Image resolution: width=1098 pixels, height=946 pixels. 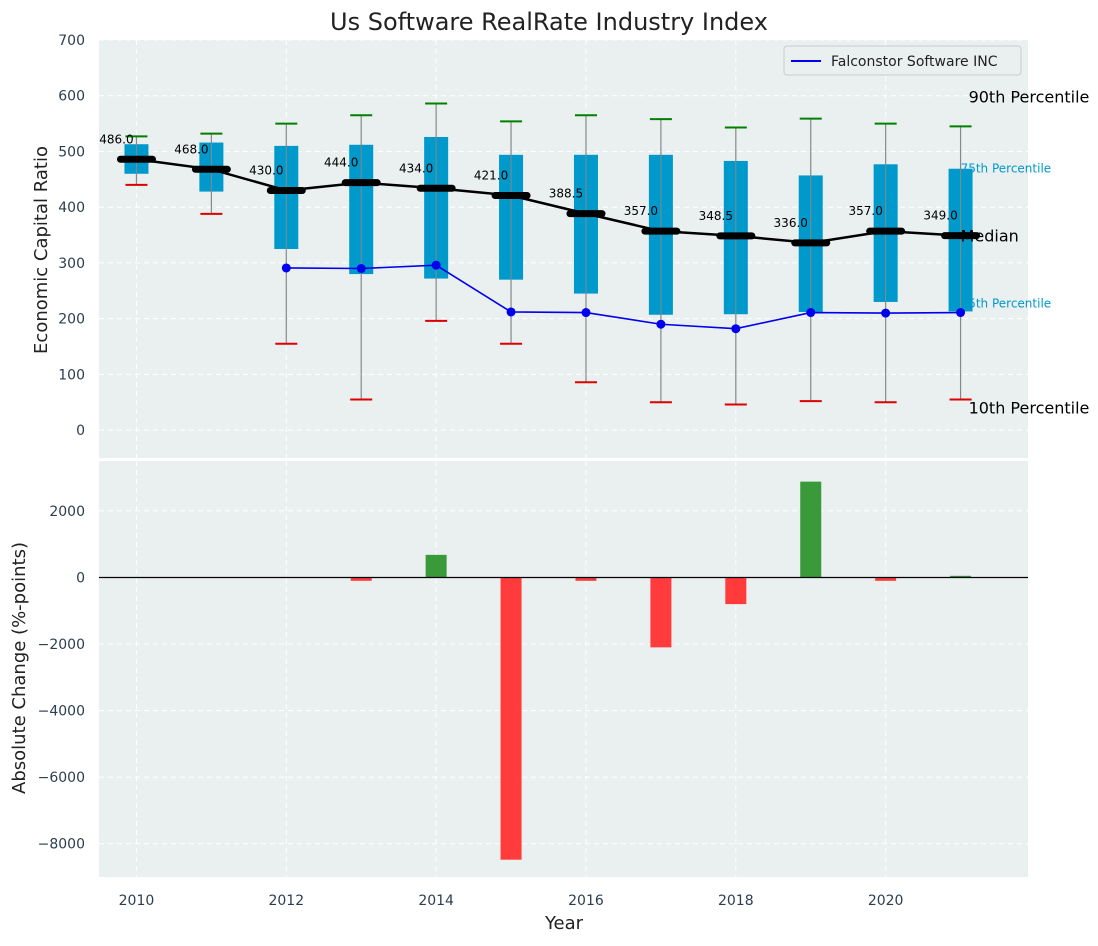 What do you see at coordinates (19, 668) in the screenshot?
I see `bottom-y-axis-label: Absolute Change (%-points)` at bounding box center [19, 668].